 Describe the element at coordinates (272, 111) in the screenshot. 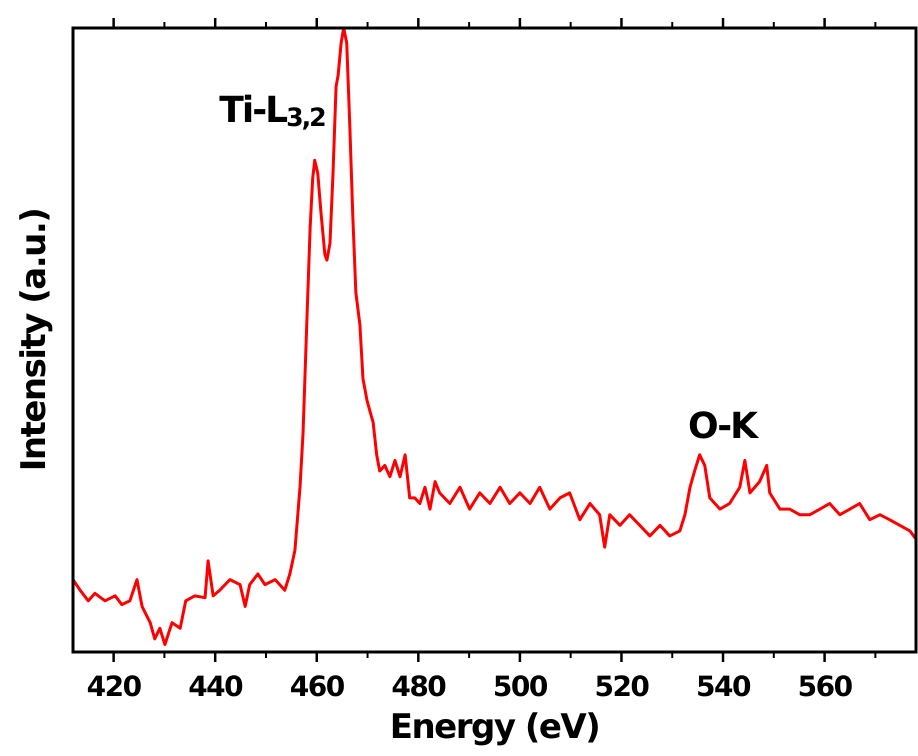

I see `annotation: Ti-L$_{3,2}$` at that location.